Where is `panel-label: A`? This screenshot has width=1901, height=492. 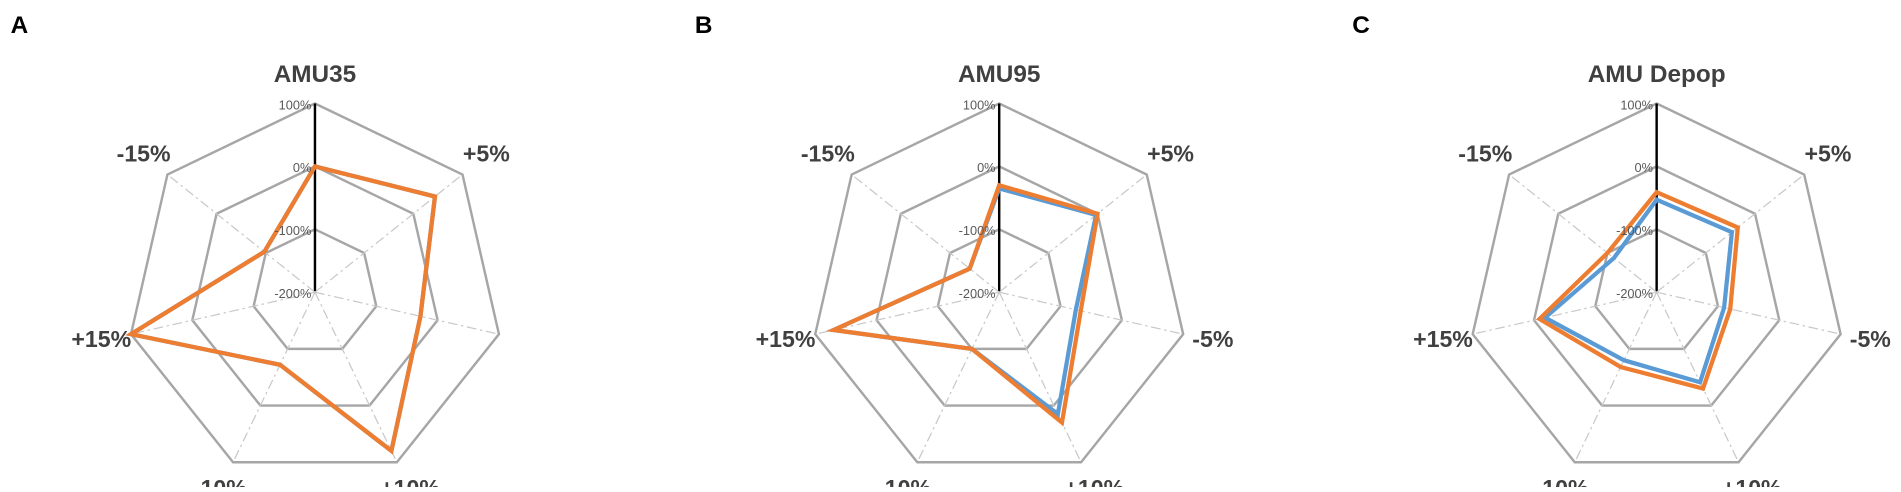 panel-label: A is located at coordinates (20, 25).